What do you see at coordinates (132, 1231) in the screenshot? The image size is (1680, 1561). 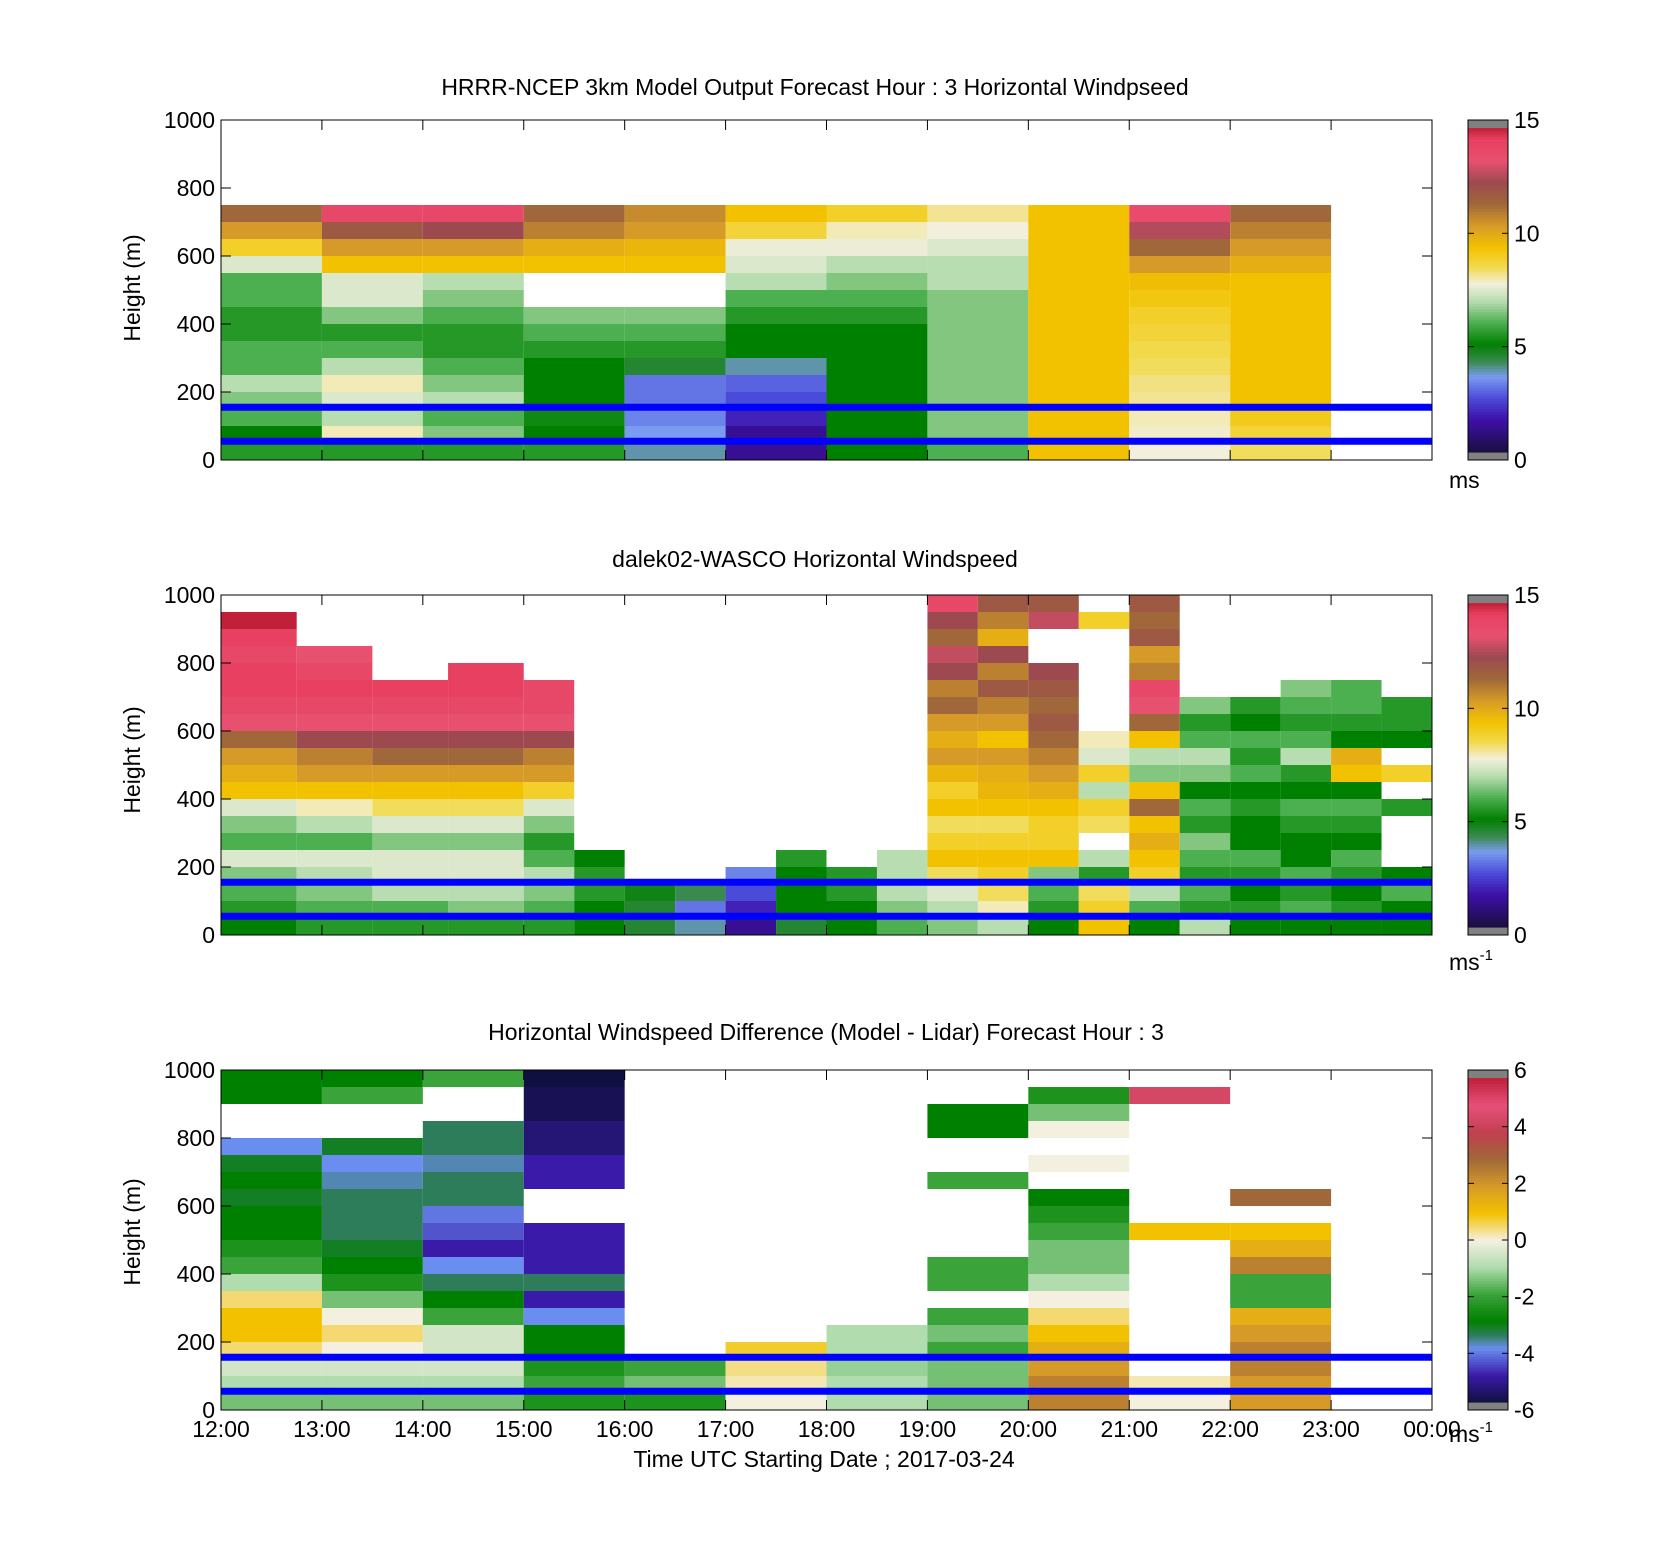 I see `panel-difference-ylabel: Height (m)` at bounding box center [132, 1231].